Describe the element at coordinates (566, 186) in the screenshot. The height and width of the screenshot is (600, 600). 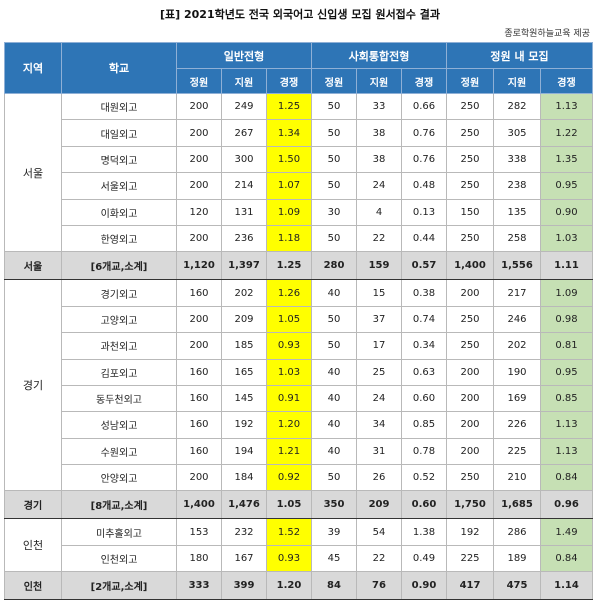
I see `ratio-value: 0.95` at that location.